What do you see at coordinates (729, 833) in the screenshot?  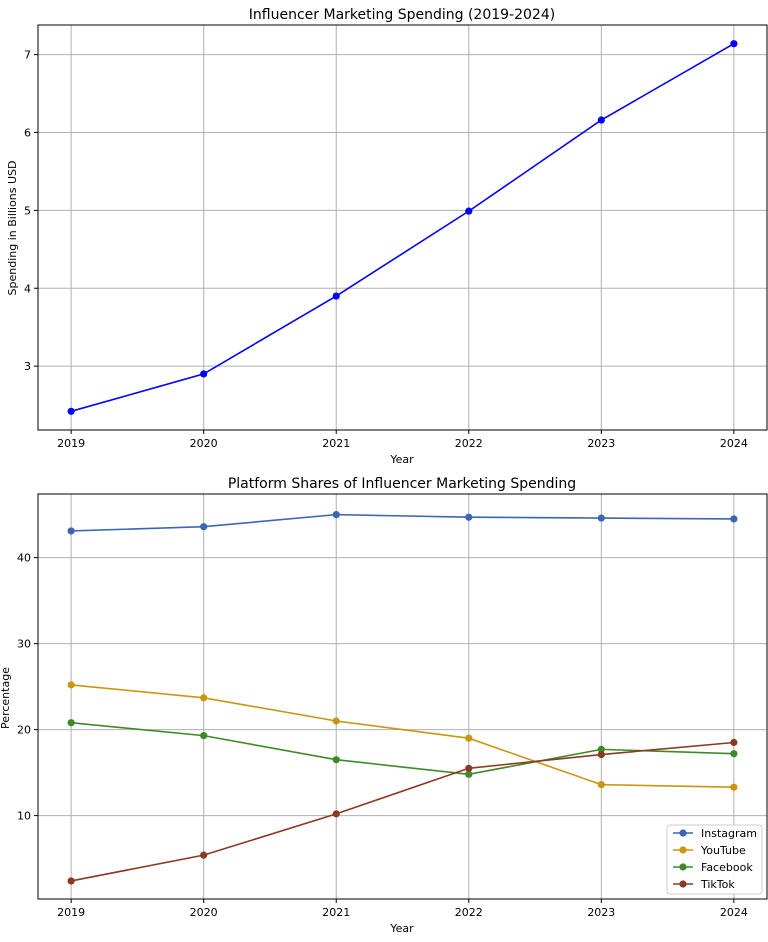 I see `legend-label-instagram: Instagram` at bounding box center [729, 833].